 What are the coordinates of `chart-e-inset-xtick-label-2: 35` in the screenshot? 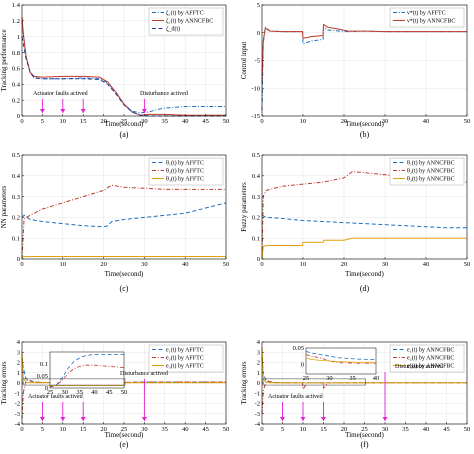 It's located at (79, 392).